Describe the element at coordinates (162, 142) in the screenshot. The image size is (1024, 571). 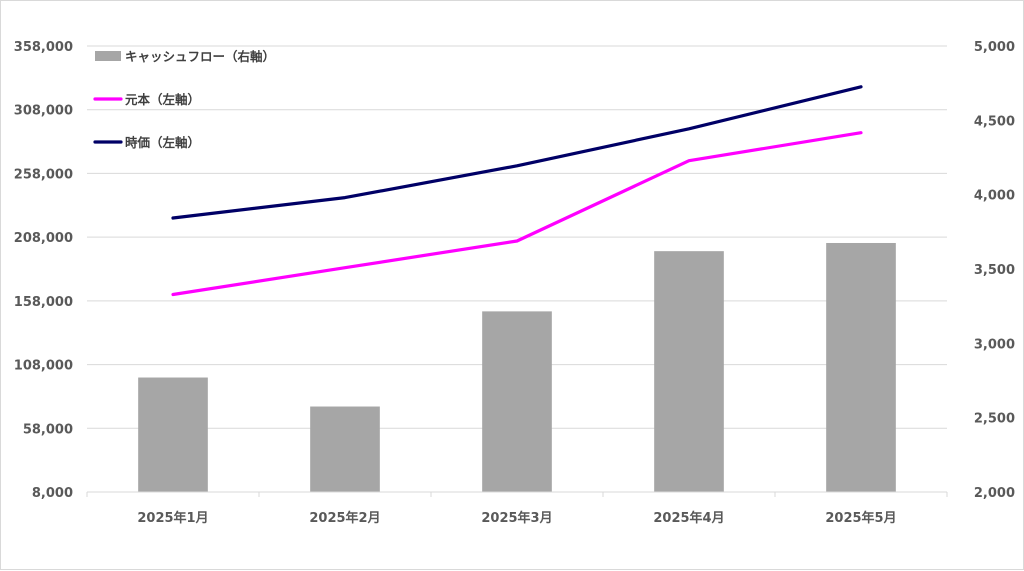
I see `legend-label: 時価（左軸）` at that location.